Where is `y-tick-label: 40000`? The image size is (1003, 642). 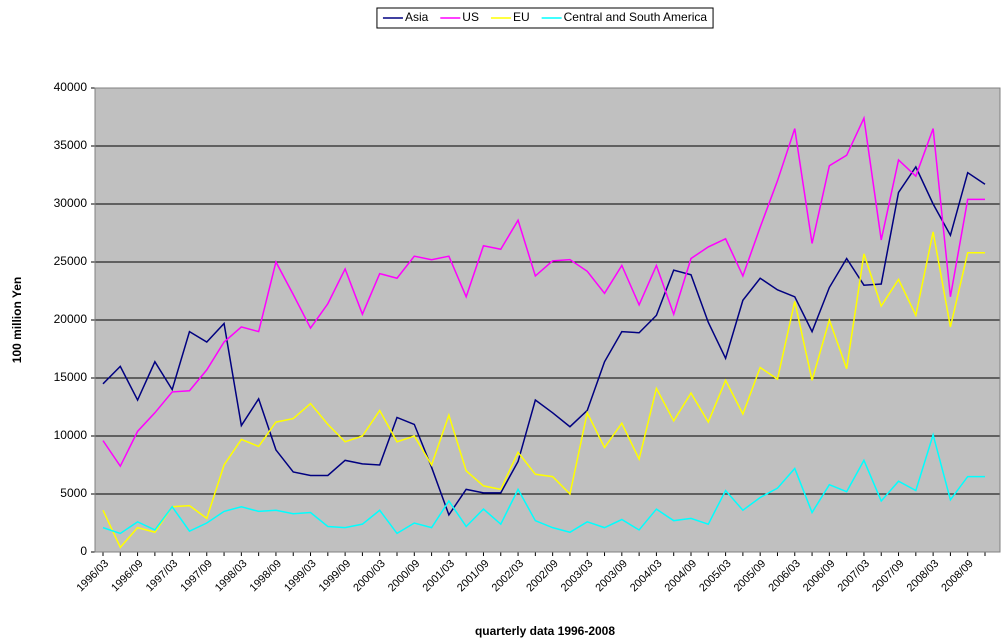 y-tick-label: 40000 is located at coordinates (71, 87).